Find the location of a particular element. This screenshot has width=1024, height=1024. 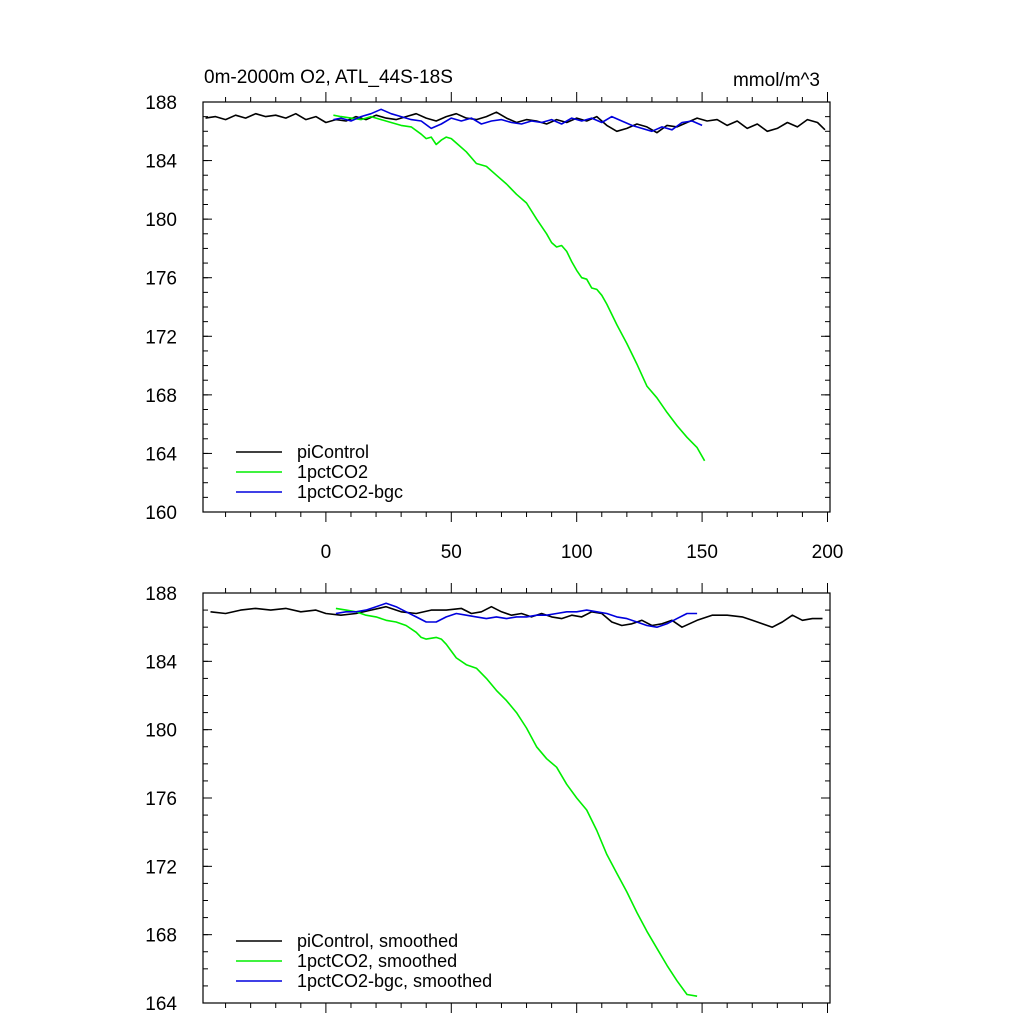

x-tick-label: 100 is located at coordinates (577, 552).